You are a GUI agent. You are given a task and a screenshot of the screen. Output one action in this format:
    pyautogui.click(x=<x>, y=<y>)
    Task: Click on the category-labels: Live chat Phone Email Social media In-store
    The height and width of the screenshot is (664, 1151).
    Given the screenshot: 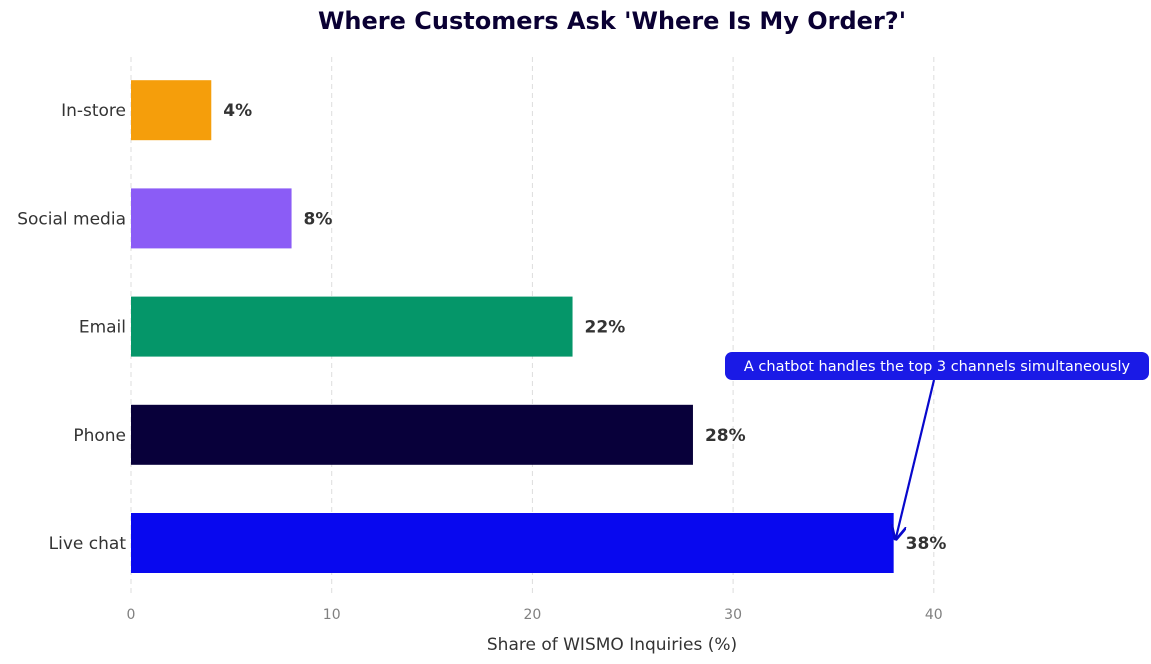 What is the action you would take?
    pyautogui.click(x=71, y=327)
    